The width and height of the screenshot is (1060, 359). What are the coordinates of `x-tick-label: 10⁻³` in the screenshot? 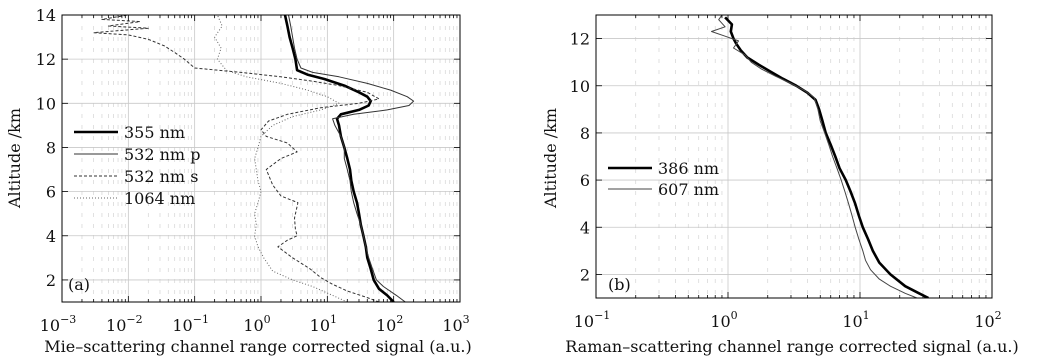 It's located at (58, 324).